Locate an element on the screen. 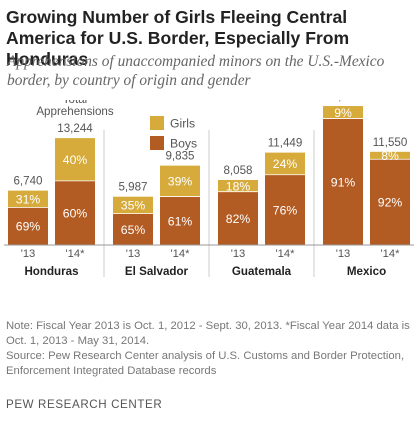 This screenshot has width=420, height=423. total-label: 8,058 is located at coordinates (237, 170).